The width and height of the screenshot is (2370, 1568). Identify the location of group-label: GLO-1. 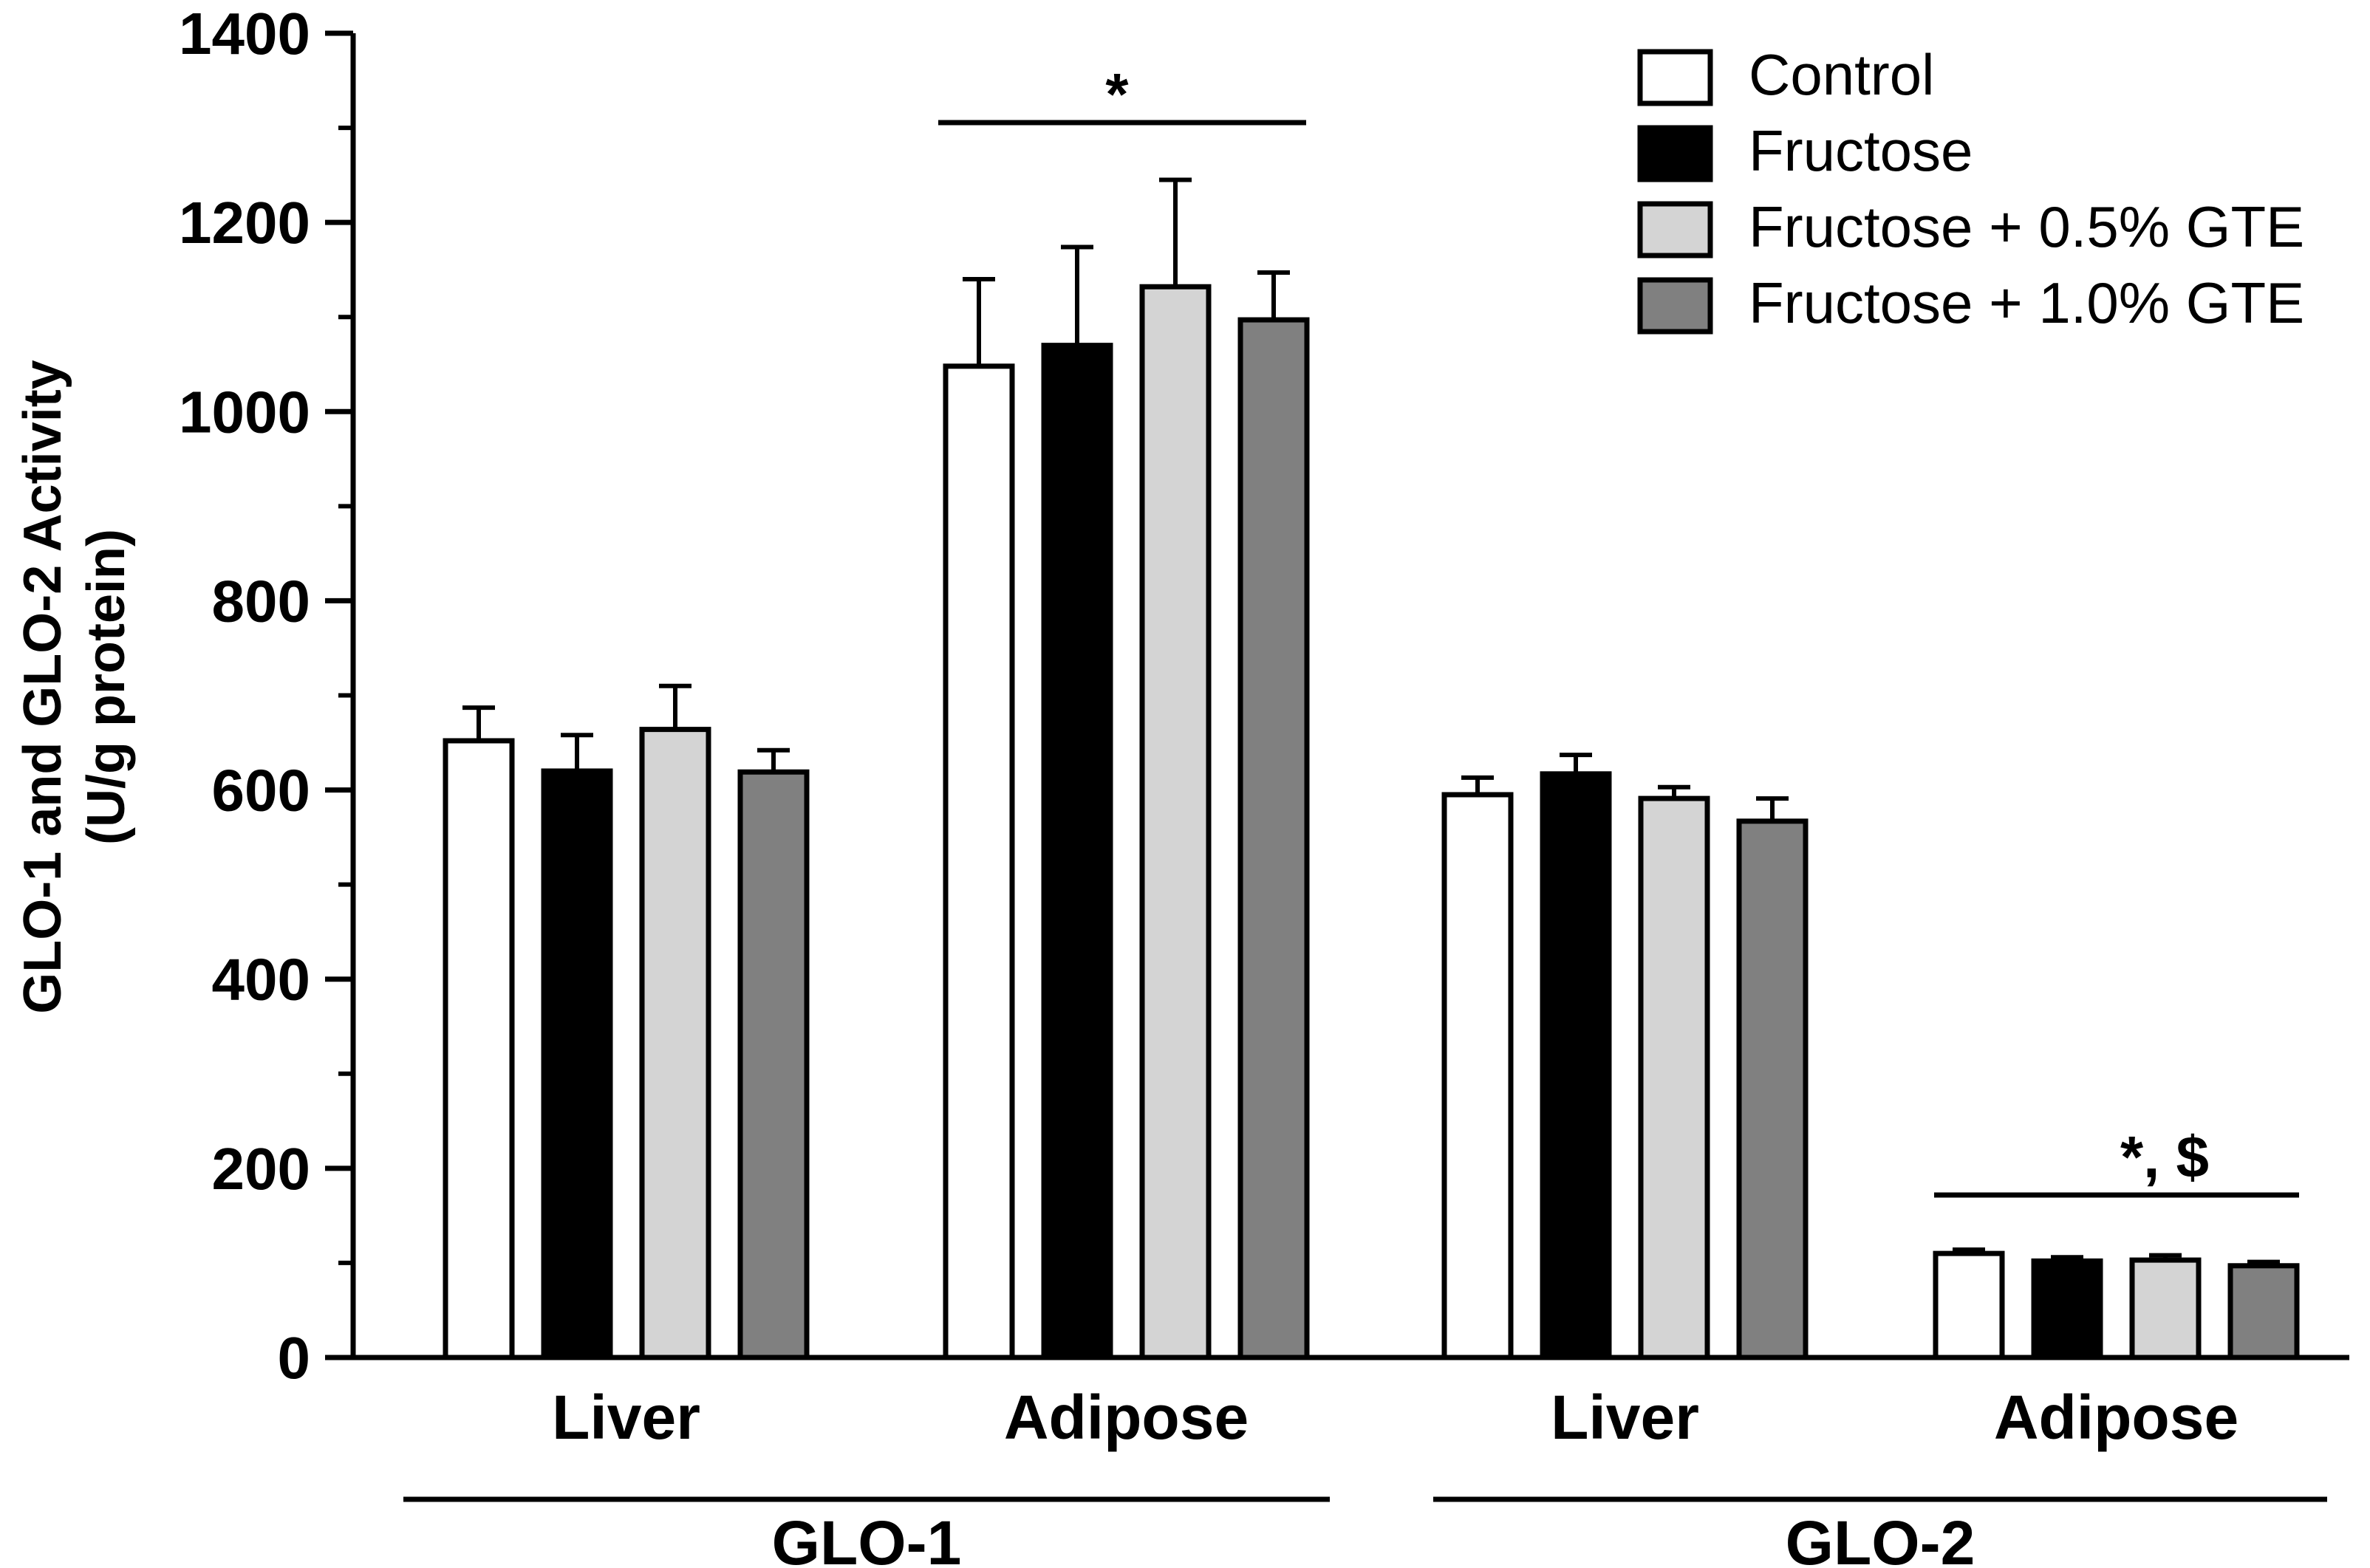
(867, 1538).